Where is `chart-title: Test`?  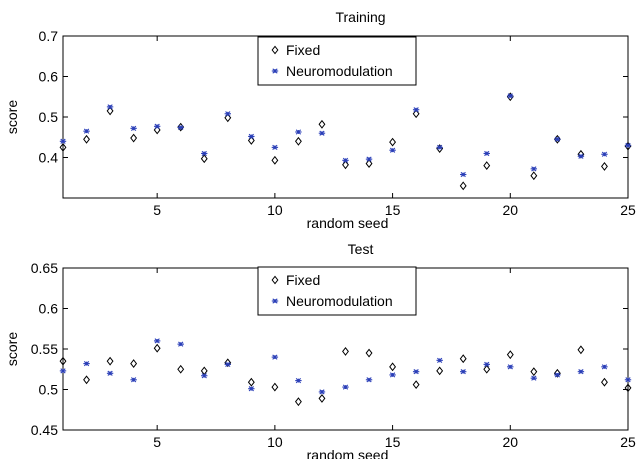 chart-title: Test is located at coordinates (361, 249).